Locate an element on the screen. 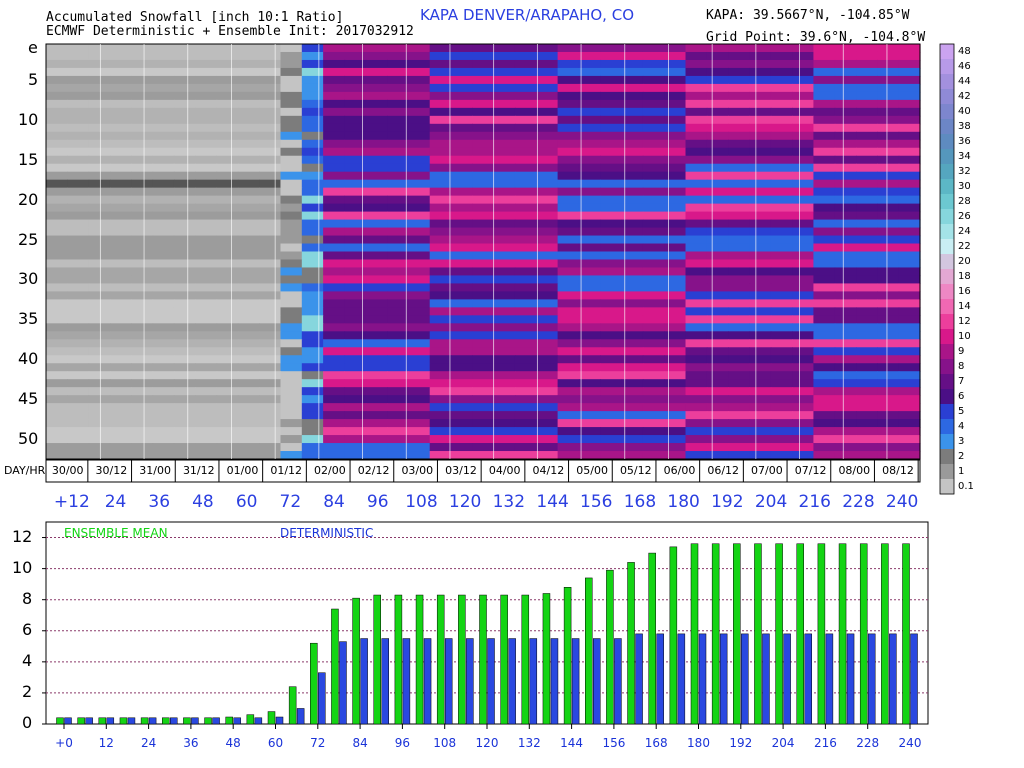  bar-x-tick-label: 72 is located at coordinates (318, 743).